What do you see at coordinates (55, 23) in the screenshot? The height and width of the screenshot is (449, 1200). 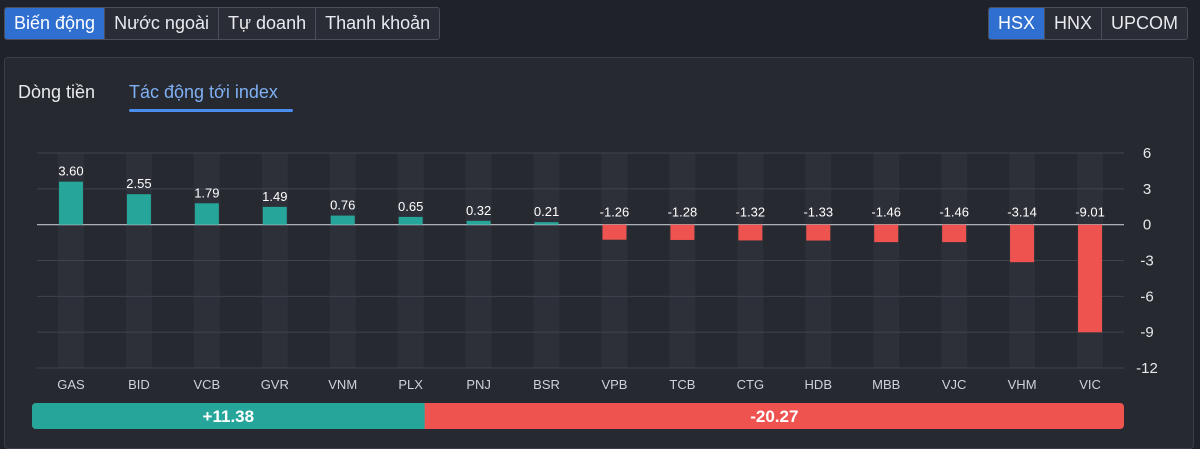 I see `tab-bien-dong: Biến động` at bounding box center [55, 23].